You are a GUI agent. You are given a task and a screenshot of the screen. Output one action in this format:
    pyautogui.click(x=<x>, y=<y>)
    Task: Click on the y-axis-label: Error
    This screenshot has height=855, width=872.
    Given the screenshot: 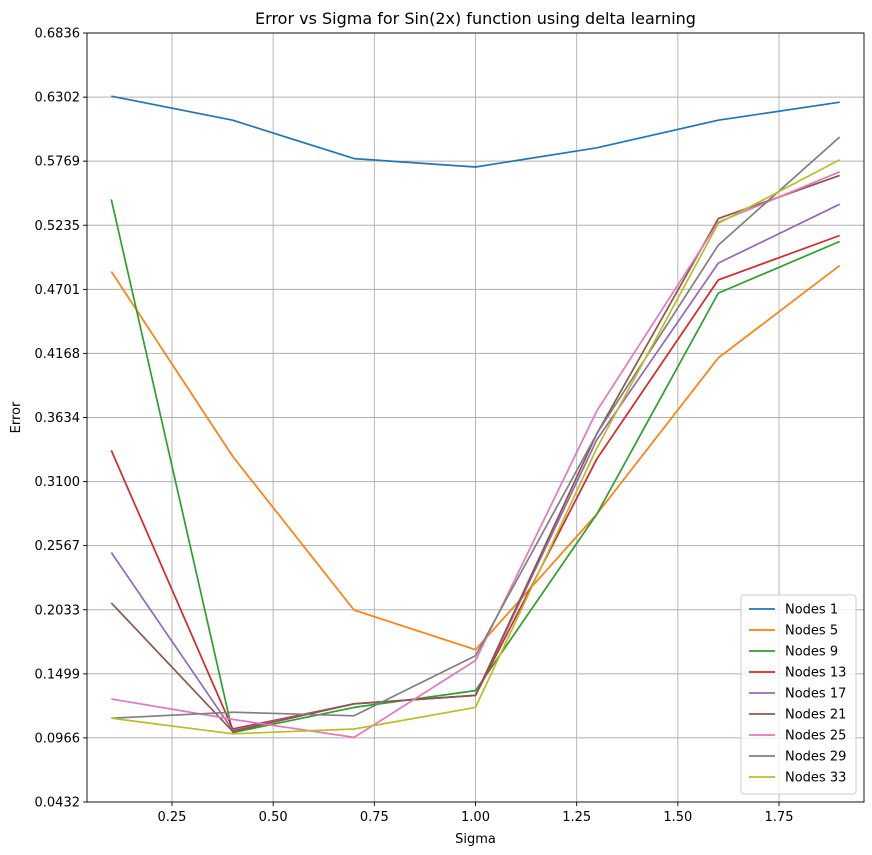 What is the action you would take?
    pyautogui.click(x=16, y=417)
    